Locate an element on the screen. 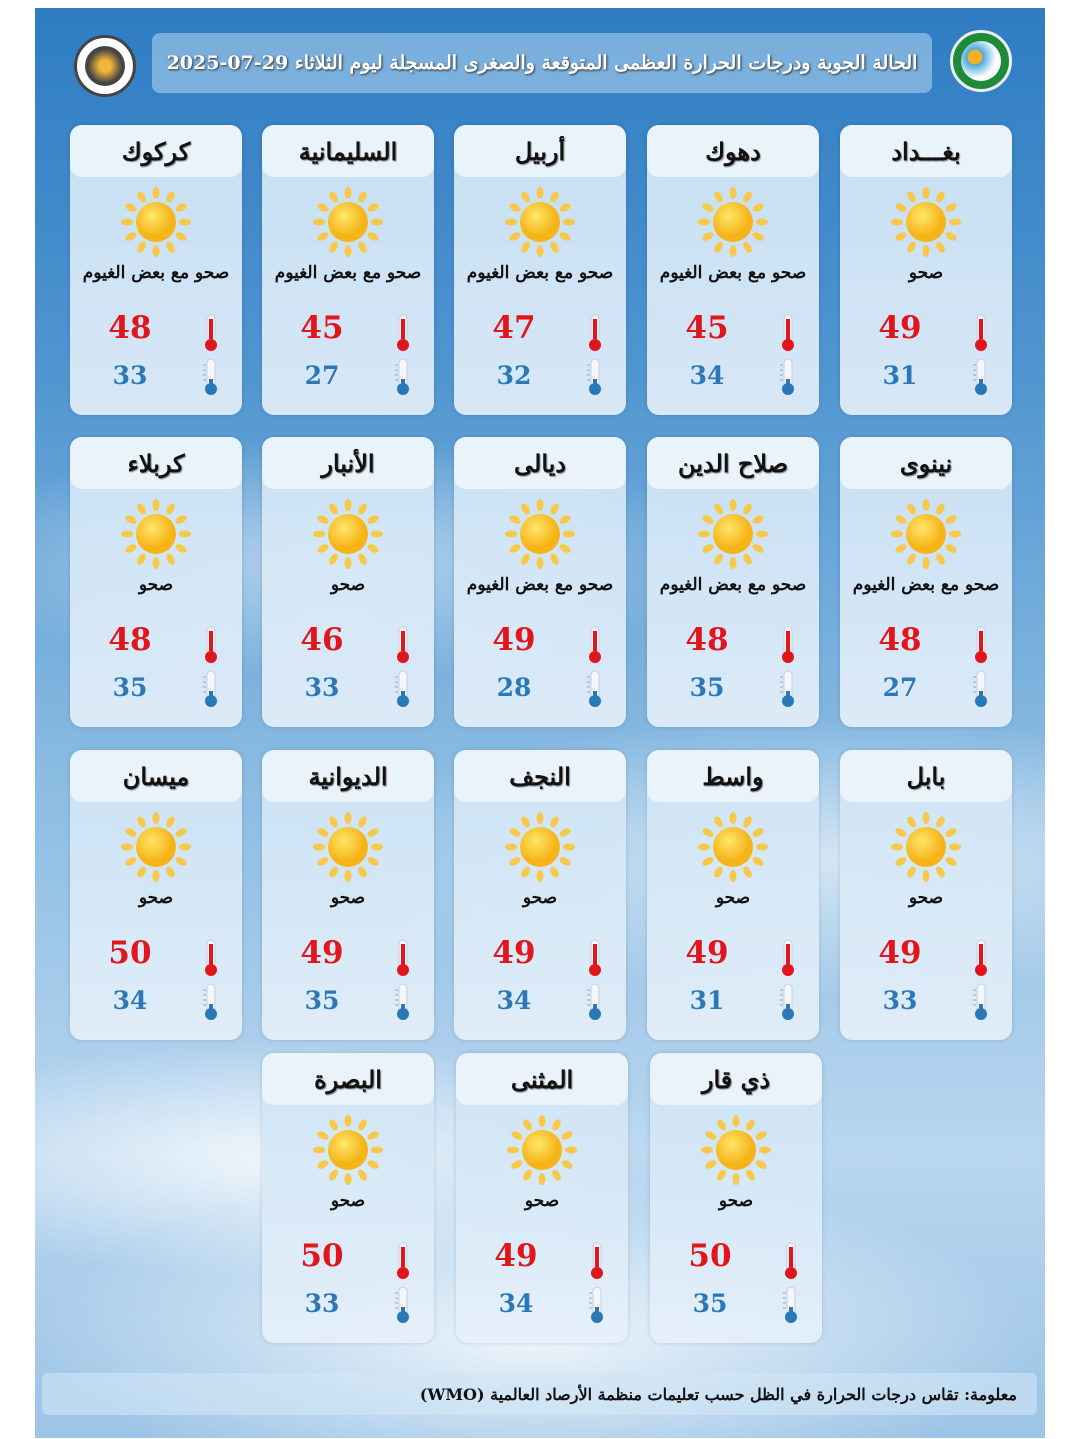 This screenshot has width=1080, height=1439. max-temperature: 46 is located at coordinates (322, 640).